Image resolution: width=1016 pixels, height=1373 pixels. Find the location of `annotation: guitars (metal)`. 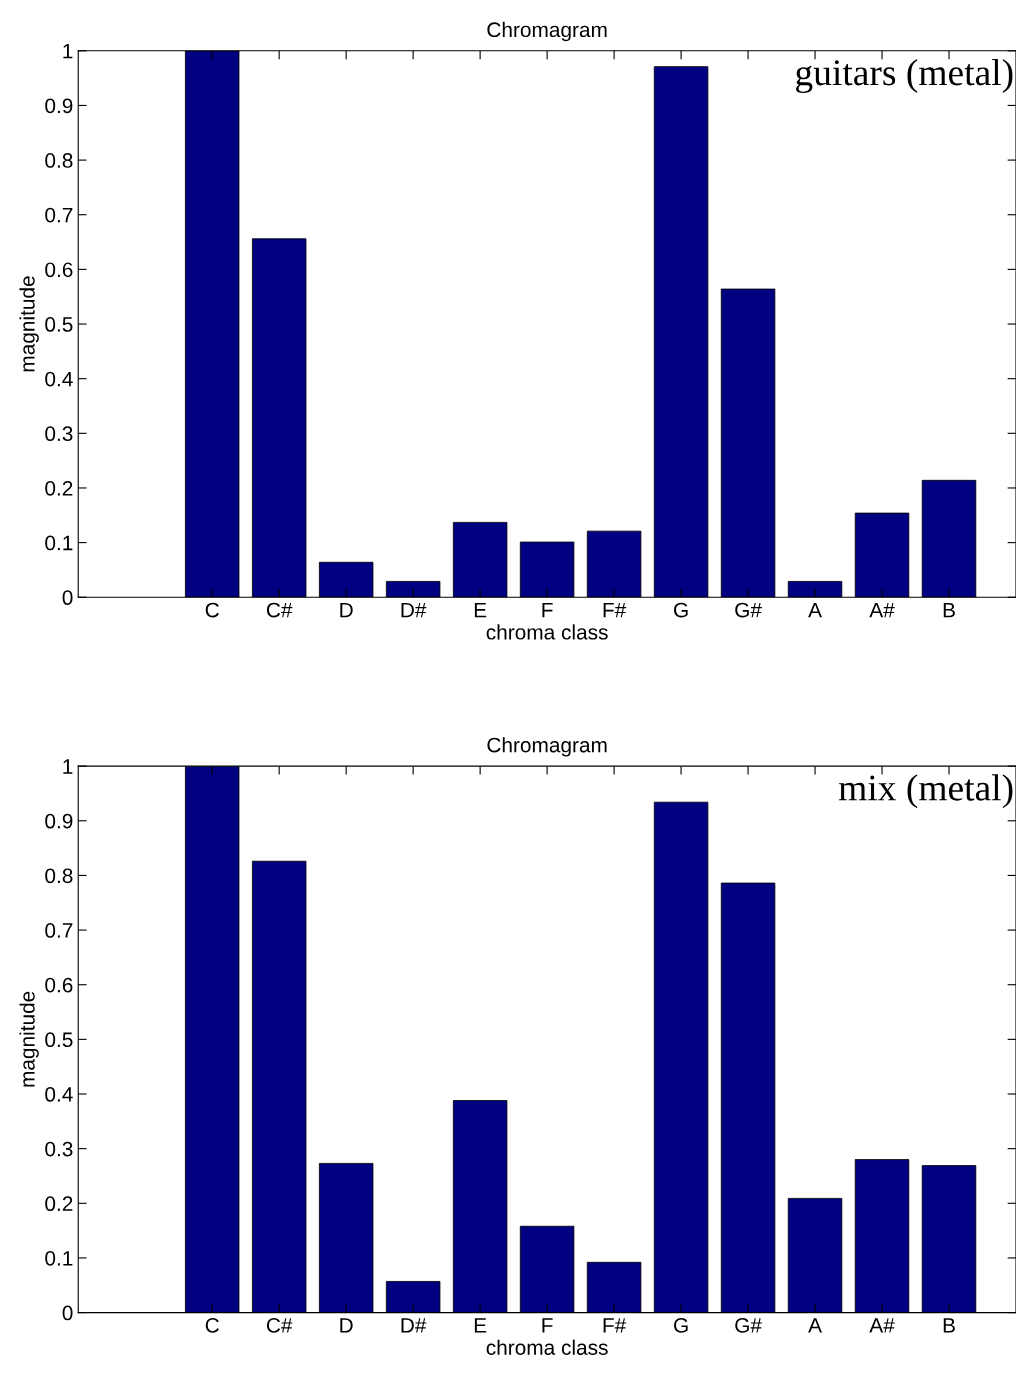

annotation: guitars (metal) is located at coordinates (904, 76).